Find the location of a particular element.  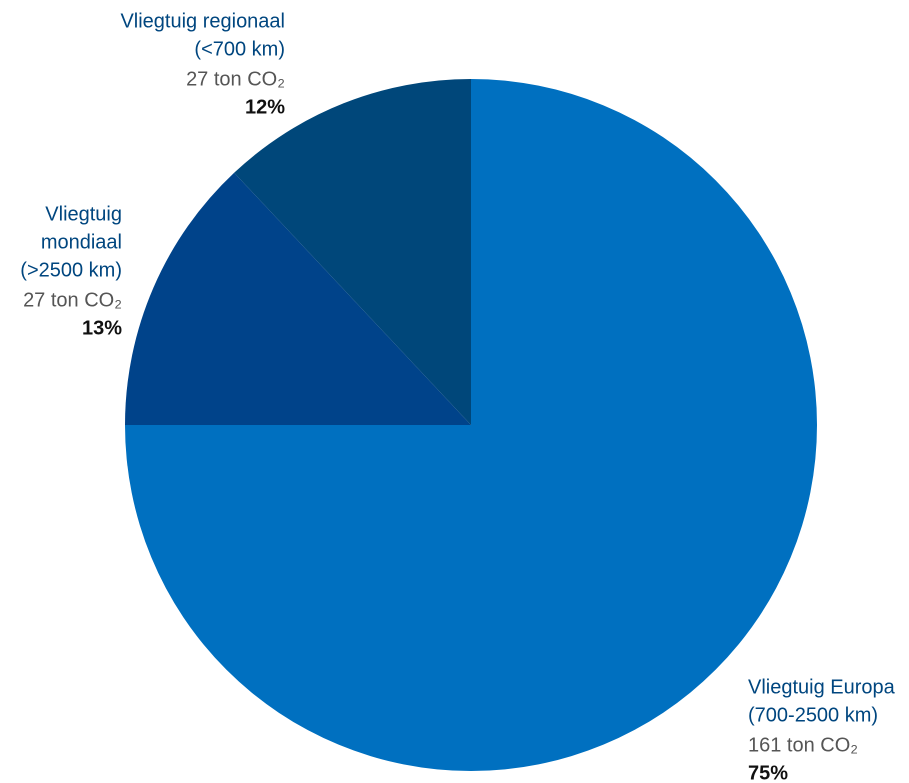

slice-amount: 161 ton CO₂ is located at coordinates (803, 745).